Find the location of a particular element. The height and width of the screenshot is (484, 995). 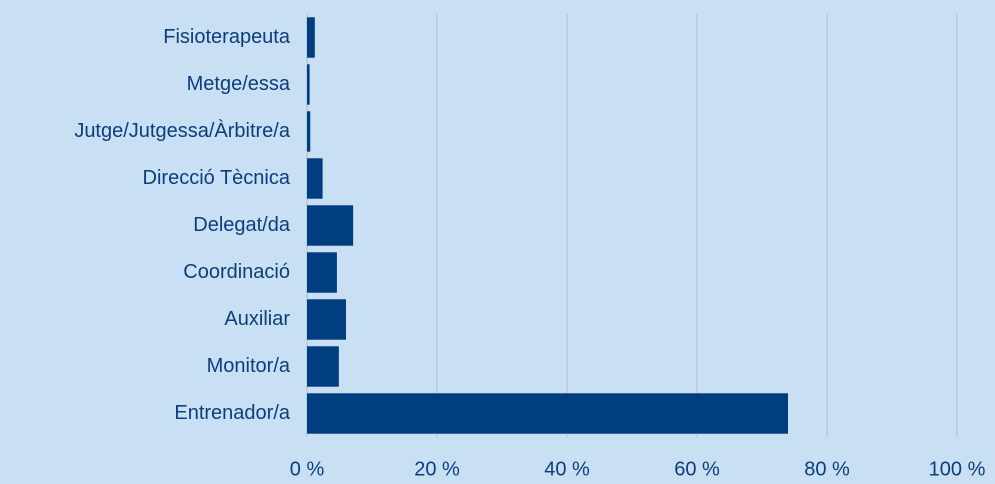

y-tick-label: Direcció Tècnica is located at coordinates (217, 178).